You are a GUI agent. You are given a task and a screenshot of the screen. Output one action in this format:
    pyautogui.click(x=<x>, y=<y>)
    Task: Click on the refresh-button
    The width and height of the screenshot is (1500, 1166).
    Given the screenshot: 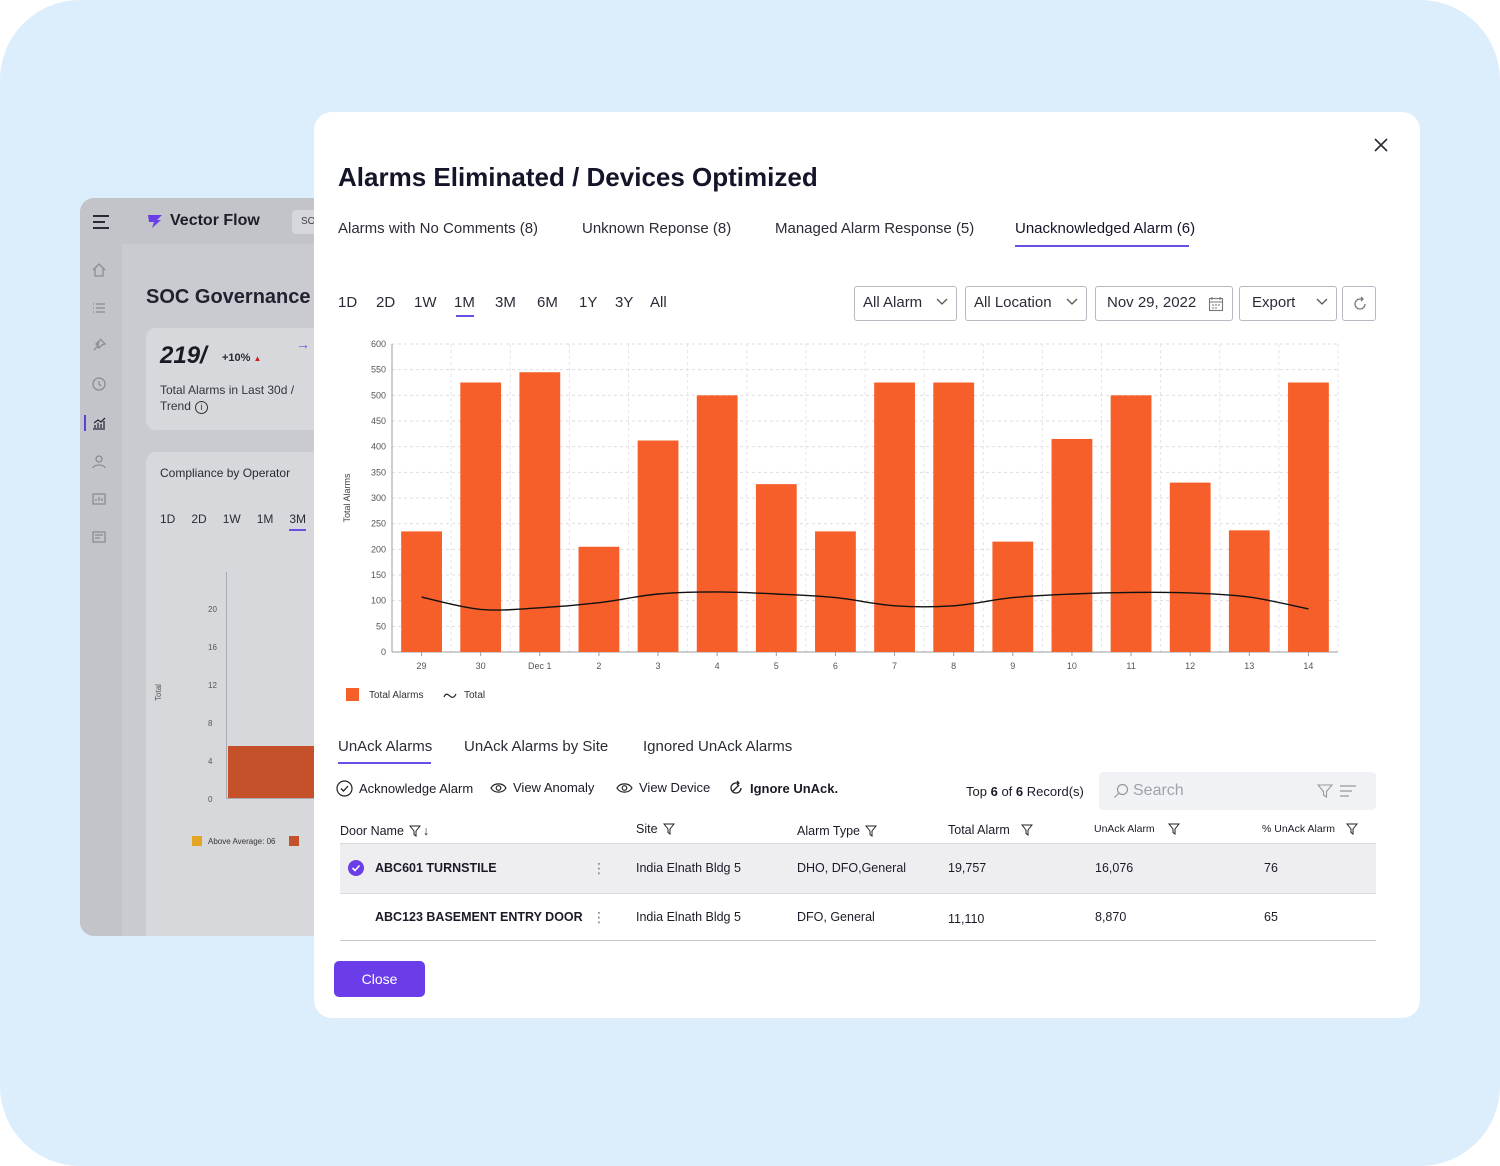 What is the action you would take?
    pyautogui.click(x=1359, y=303)
    